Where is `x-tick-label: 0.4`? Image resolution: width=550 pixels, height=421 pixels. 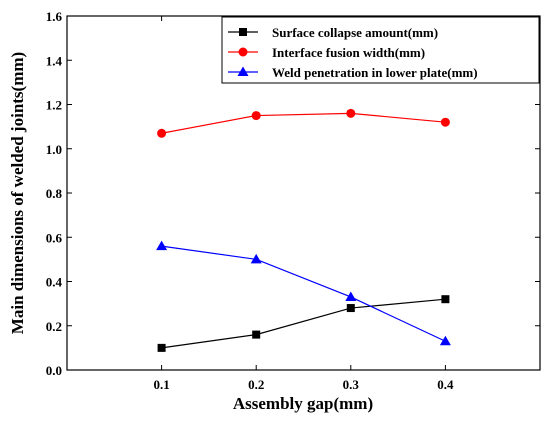 x-tick-label: 0.4 is located at coordinates (445, 384).